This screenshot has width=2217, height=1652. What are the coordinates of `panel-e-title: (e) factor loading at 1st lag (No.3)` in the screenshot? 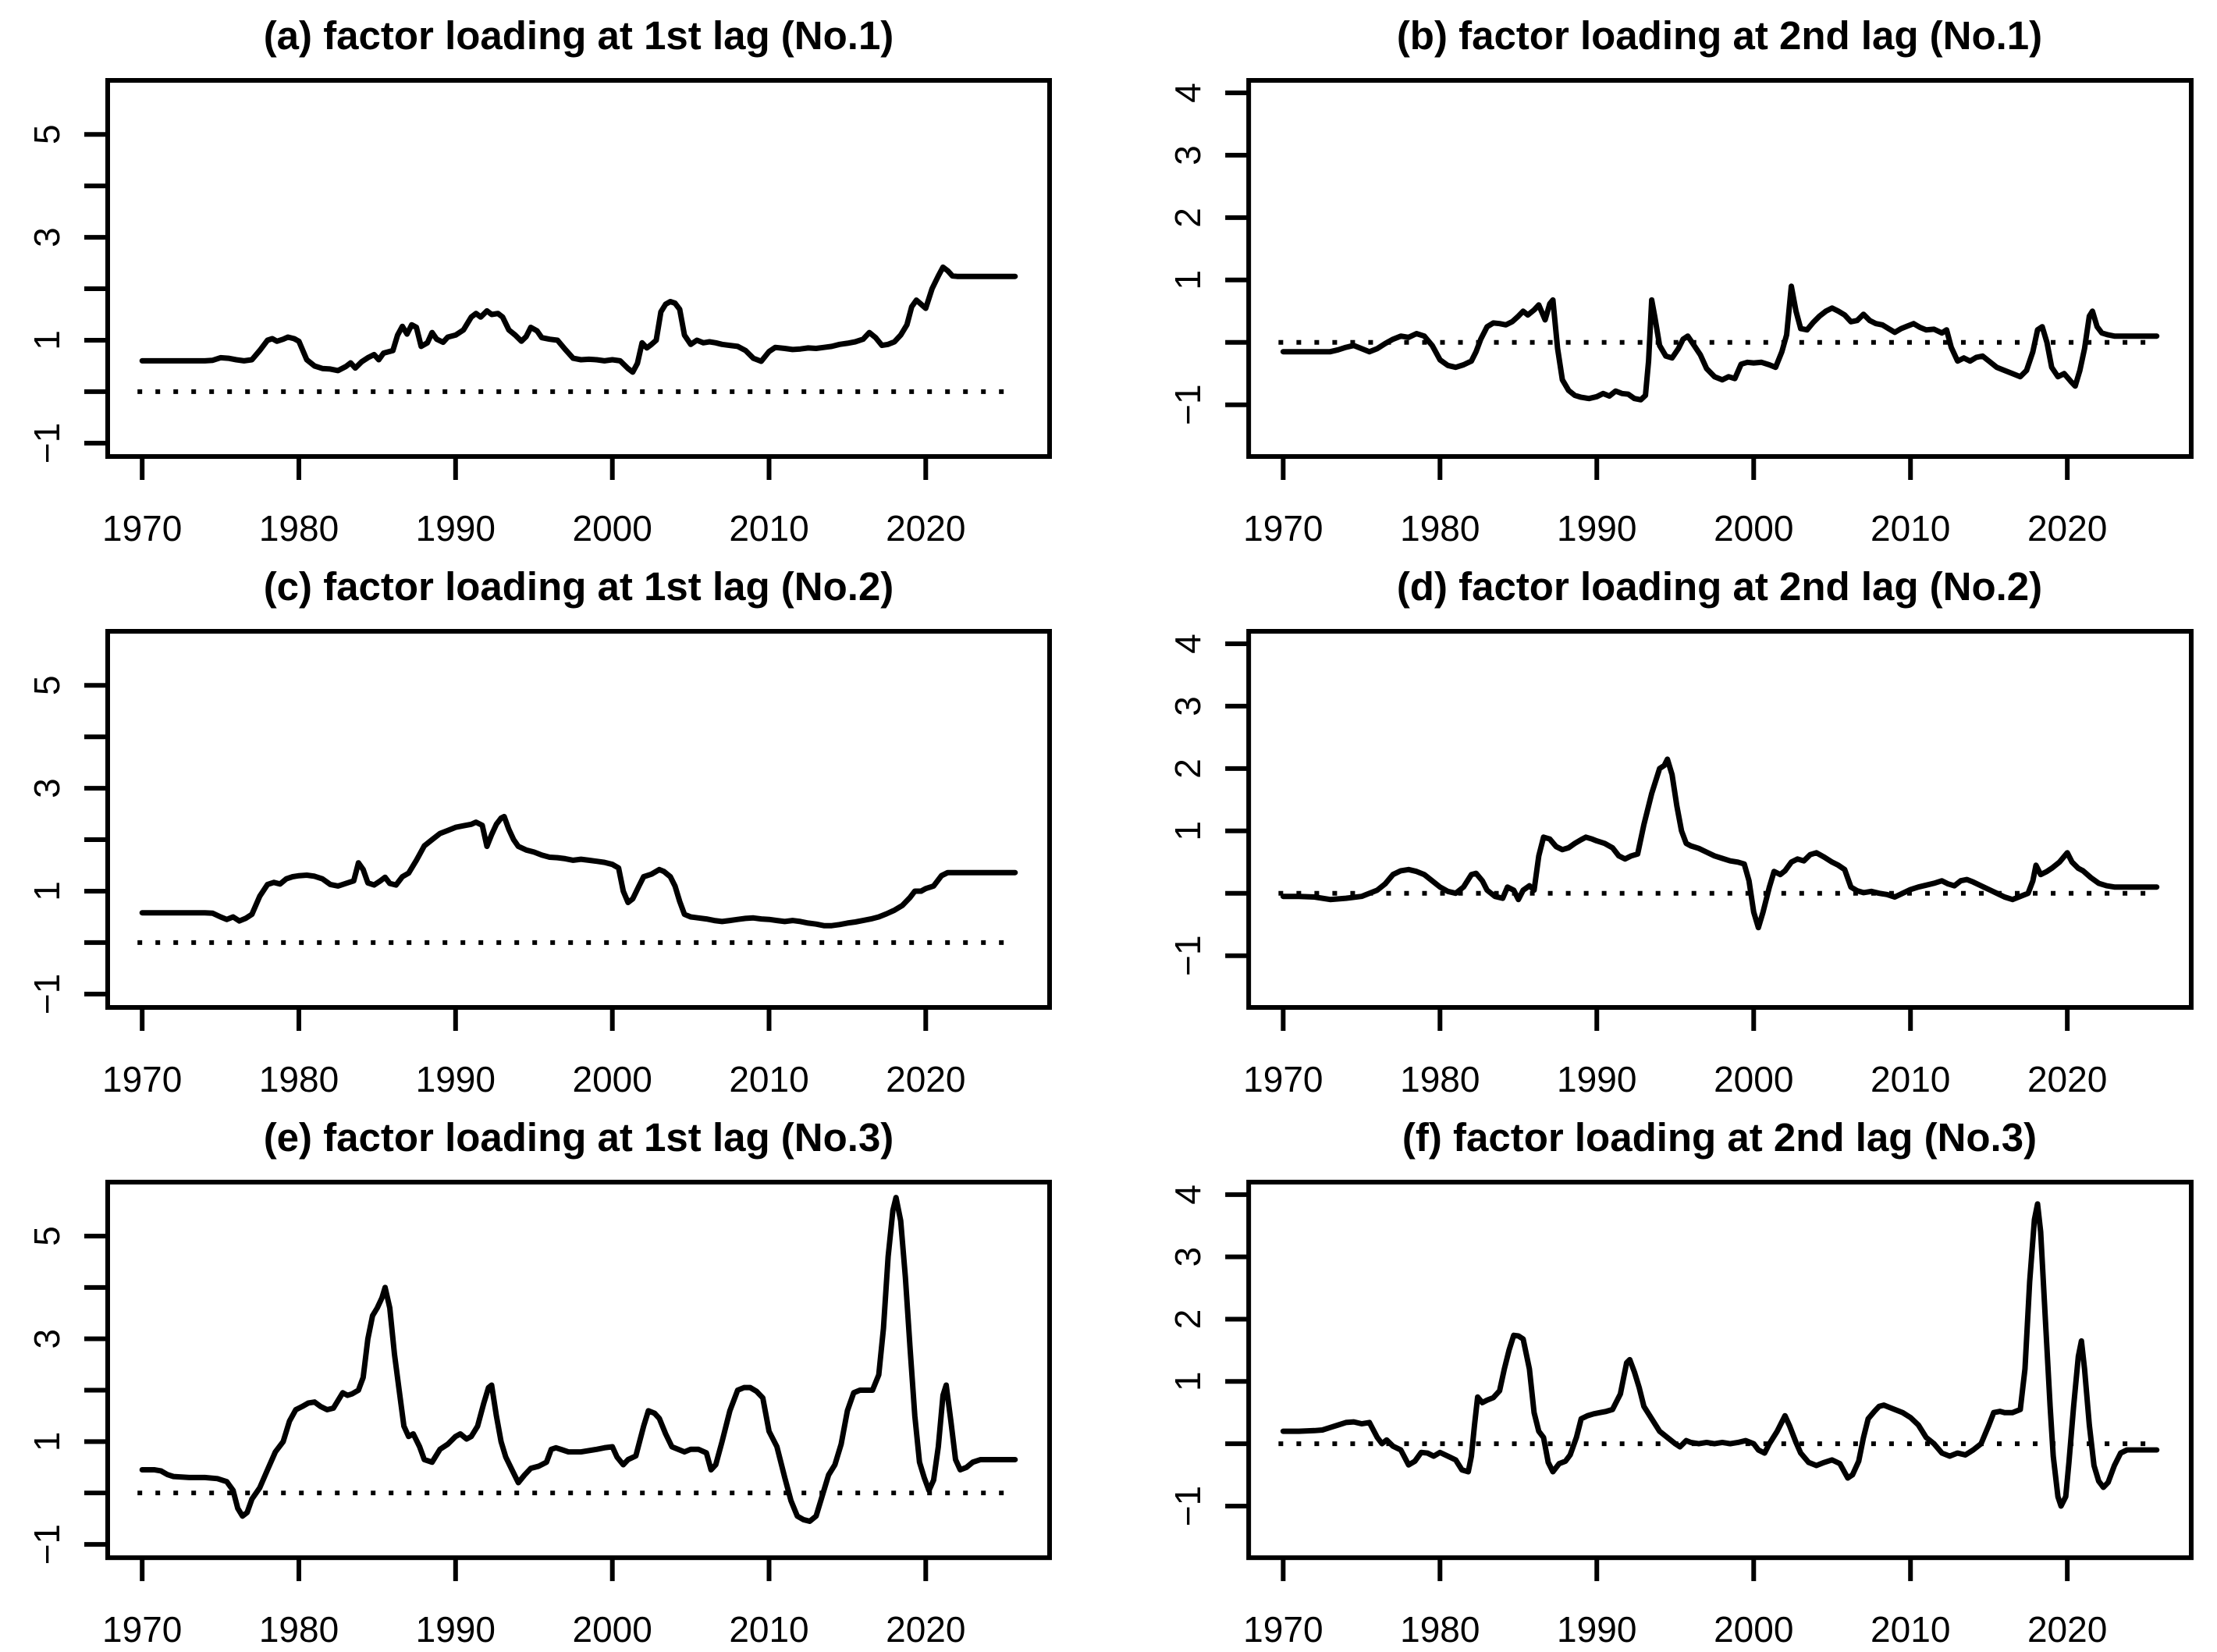 It's located at (578, 1137).